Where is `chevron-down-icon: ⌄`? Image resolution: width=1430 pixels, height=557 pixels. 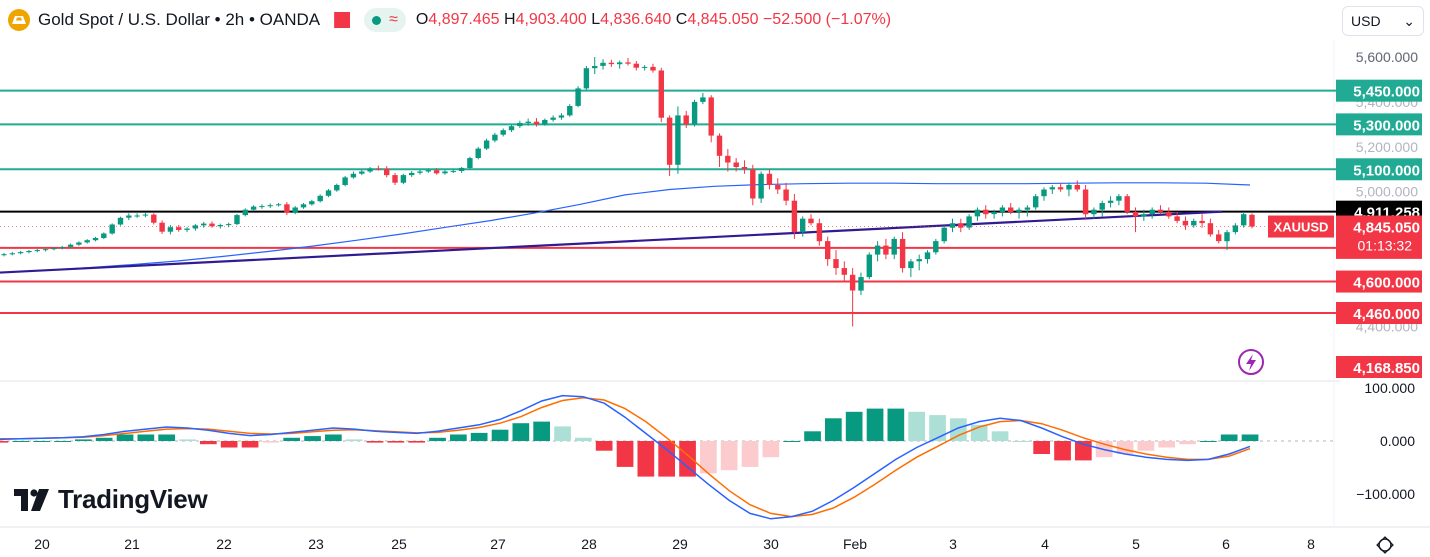 chevron-down-icon: ⌄ is located at coordinates (1409, 20).